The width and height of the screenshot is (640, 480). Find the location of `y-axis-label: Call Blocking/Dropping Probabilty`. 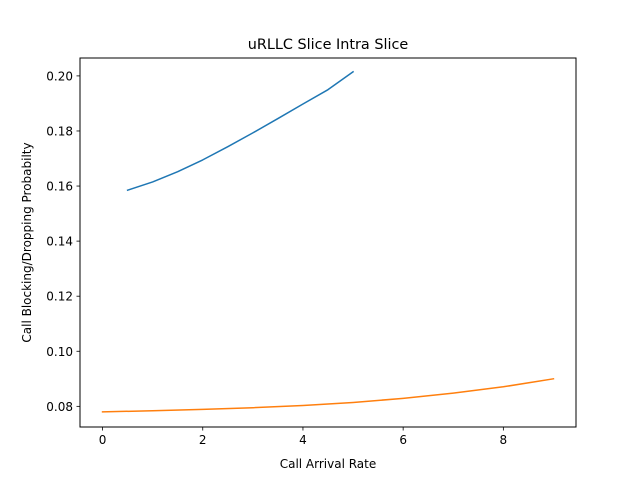

y-axis-label: Call Blocking/Dropping Probabilty is located at coordinates (27, 242).